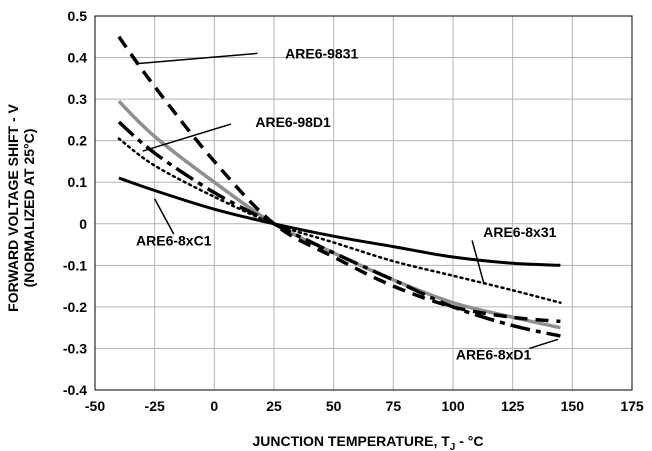 The image size is (652, 451). Describe the element at coordinates (75, 307) in the screenshot. I see `y-tick-label: -0.2` at that location.